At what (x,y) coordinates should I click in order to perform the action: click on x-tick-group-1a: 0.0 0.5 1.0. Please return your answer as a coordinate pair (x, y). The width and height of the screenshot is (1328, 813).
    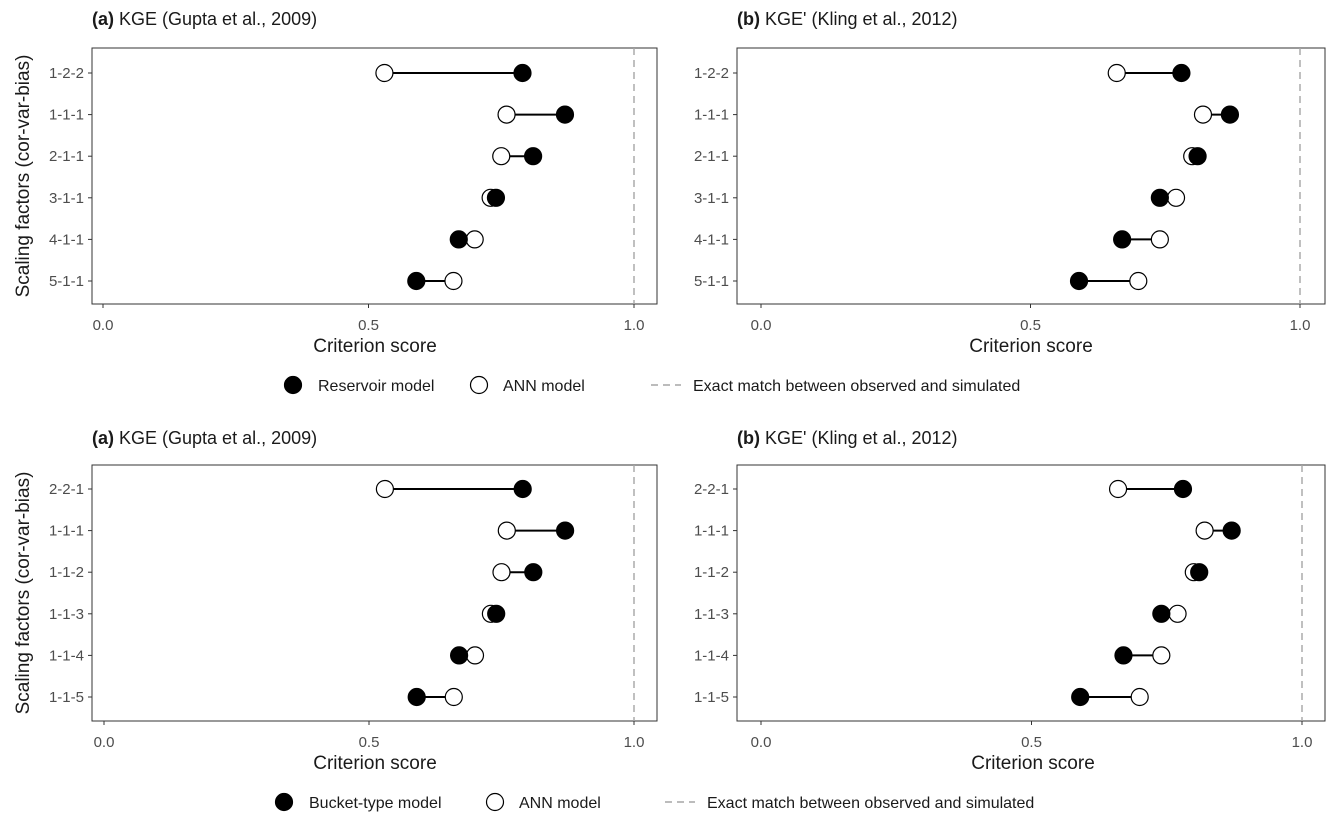
    Looking at the image, I should click on (369, 319).